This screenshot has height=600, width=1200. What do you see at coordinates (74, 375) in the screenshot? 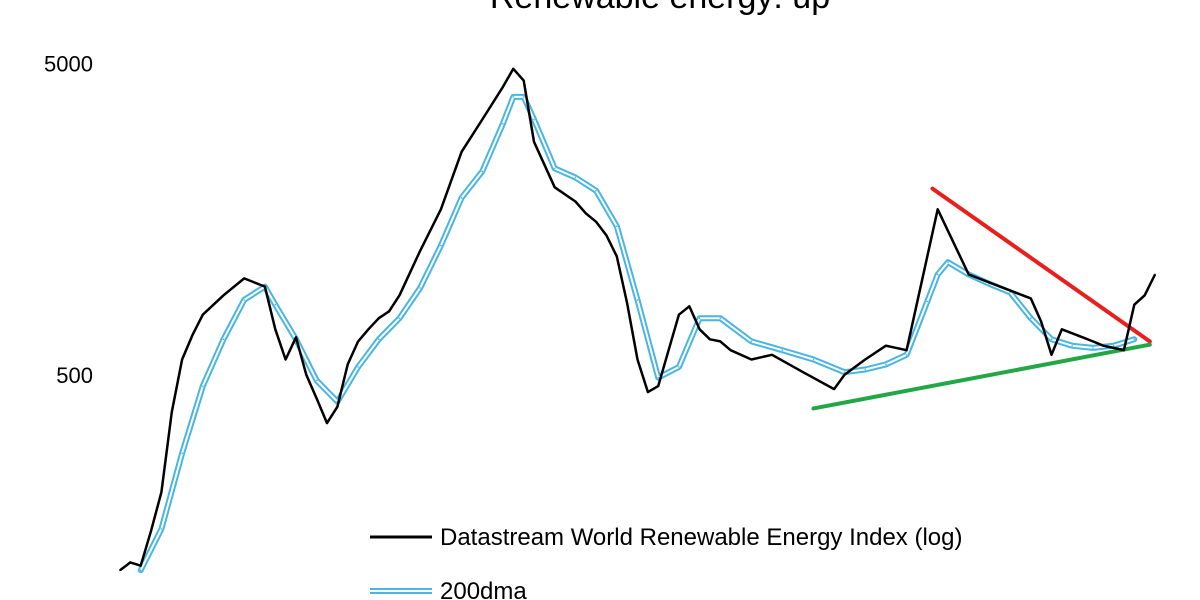
I see `y-tick-label-500: 500` at bounding box center [74, 375].